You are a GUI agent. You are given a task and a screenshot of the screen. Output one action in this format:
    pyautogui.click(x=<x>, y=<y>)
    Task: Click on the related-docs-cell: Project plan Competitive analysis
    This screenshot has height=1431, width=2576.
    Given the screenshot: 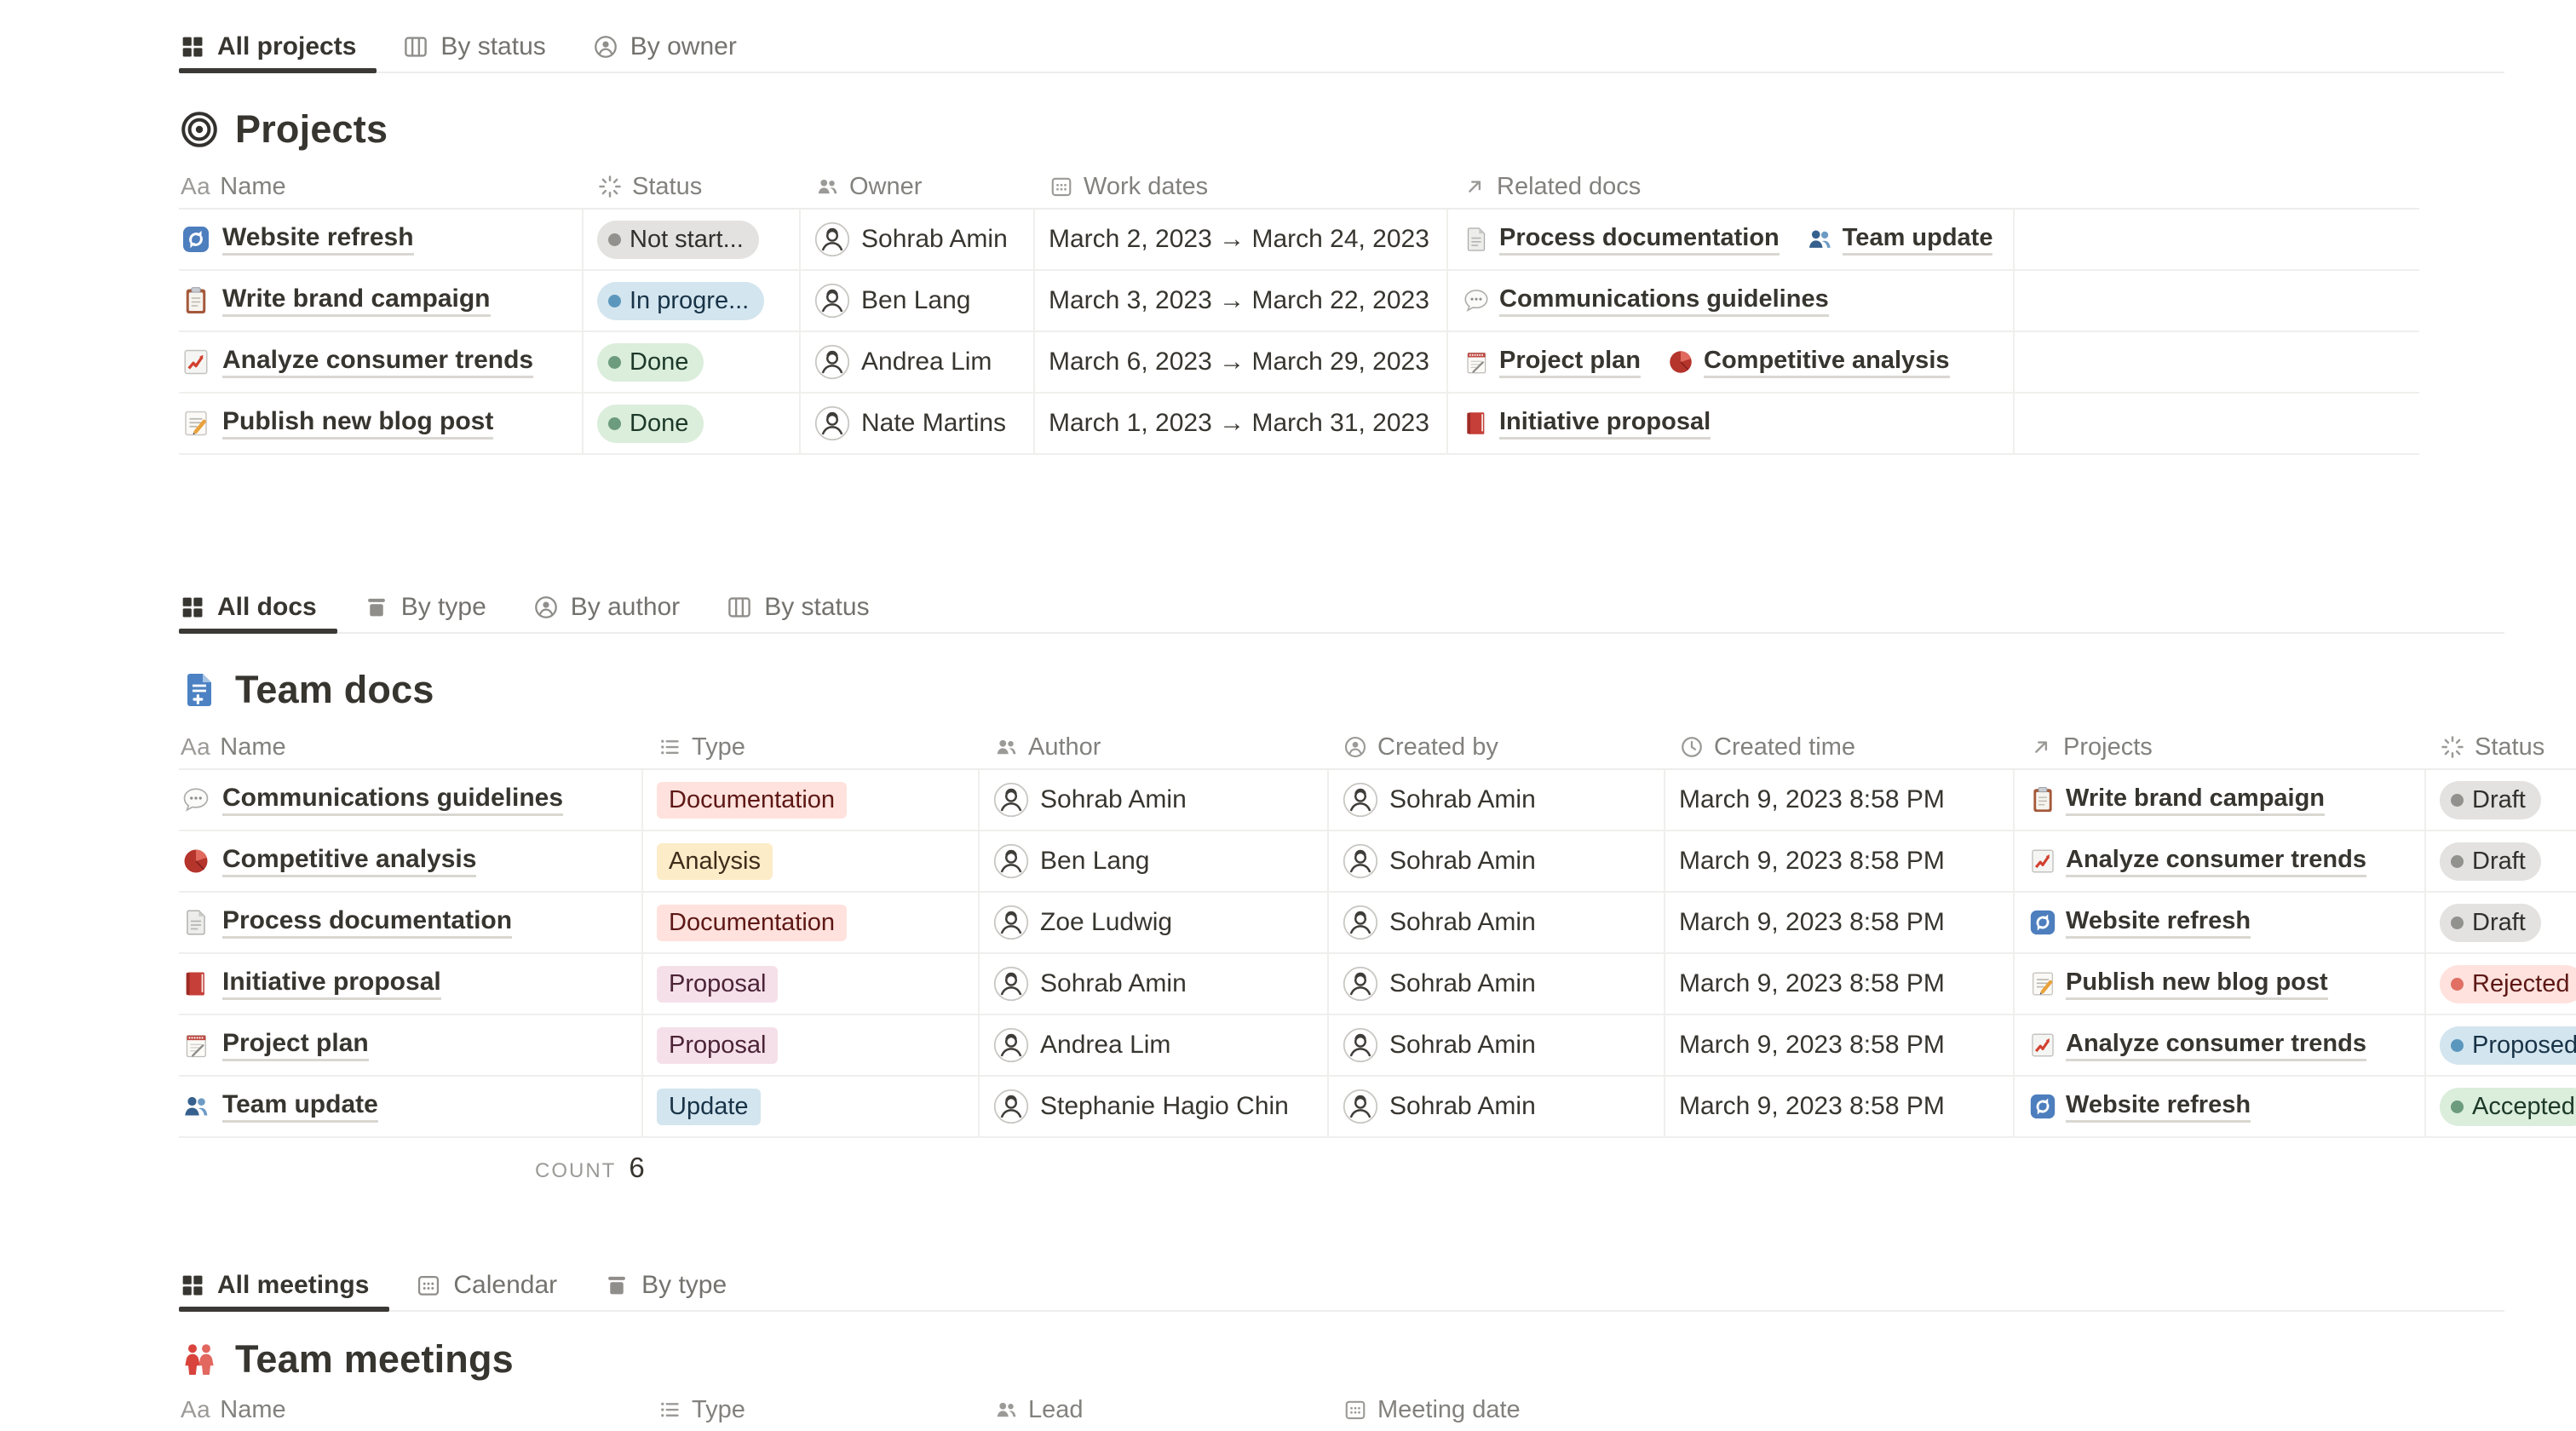 What is the action you would take?
    pyautogui.click(x=1732, y=362)
    